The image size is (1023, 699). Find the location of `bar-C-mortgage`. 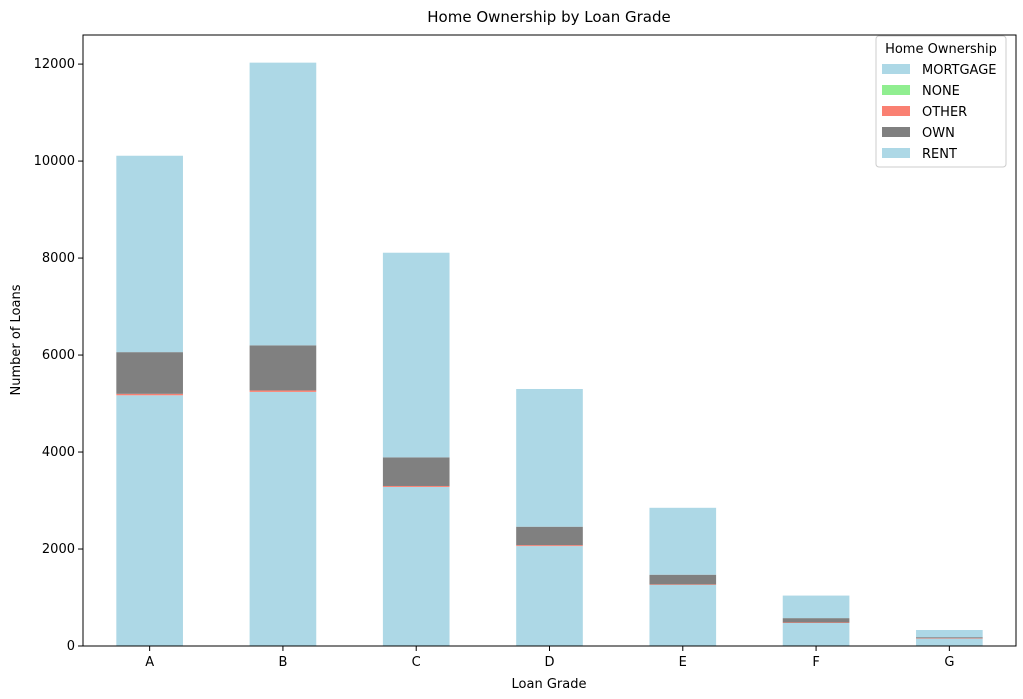

bar-C-mortgage is located at coordinates (416, 566).